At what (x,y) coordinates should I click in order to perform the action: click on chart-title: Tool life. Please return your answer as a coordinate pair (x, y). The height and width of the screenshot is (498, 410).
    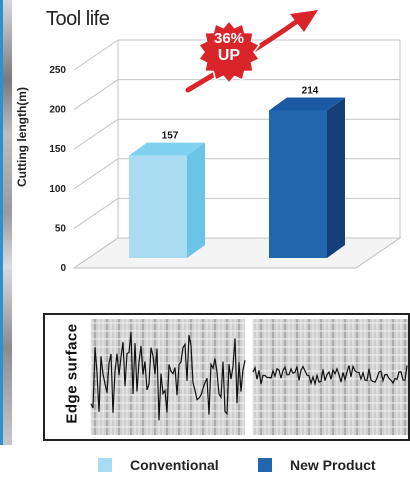
    Looking at the image, I should click on (78, 19).